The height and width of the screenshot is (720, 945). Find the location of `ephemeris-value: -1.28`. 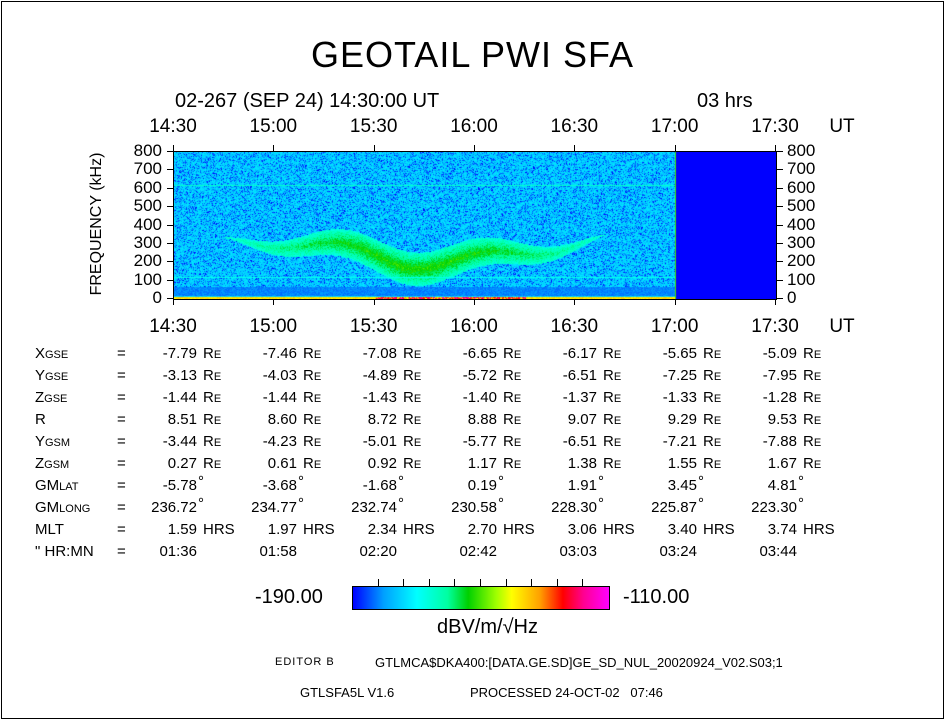

ephemeris-value: -1.28 is located at coordinates (779, 397).